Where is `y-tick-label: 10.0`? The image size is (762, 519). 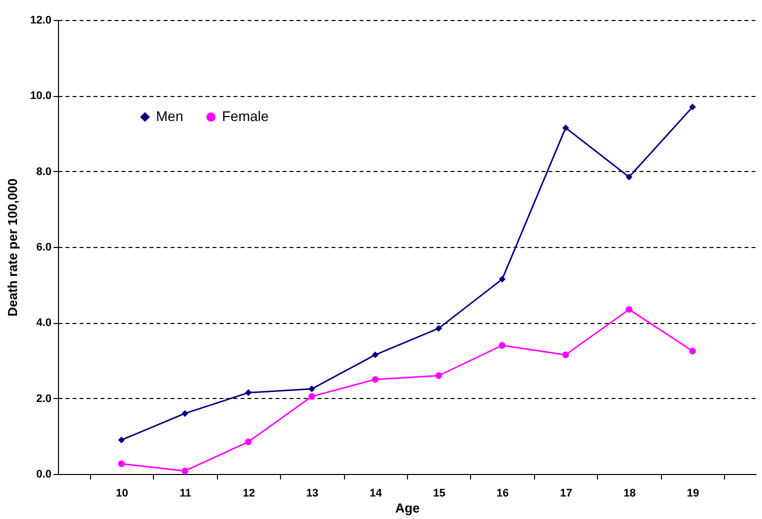
y-tick-label: 10.0 is located at coordinates (41, 96).